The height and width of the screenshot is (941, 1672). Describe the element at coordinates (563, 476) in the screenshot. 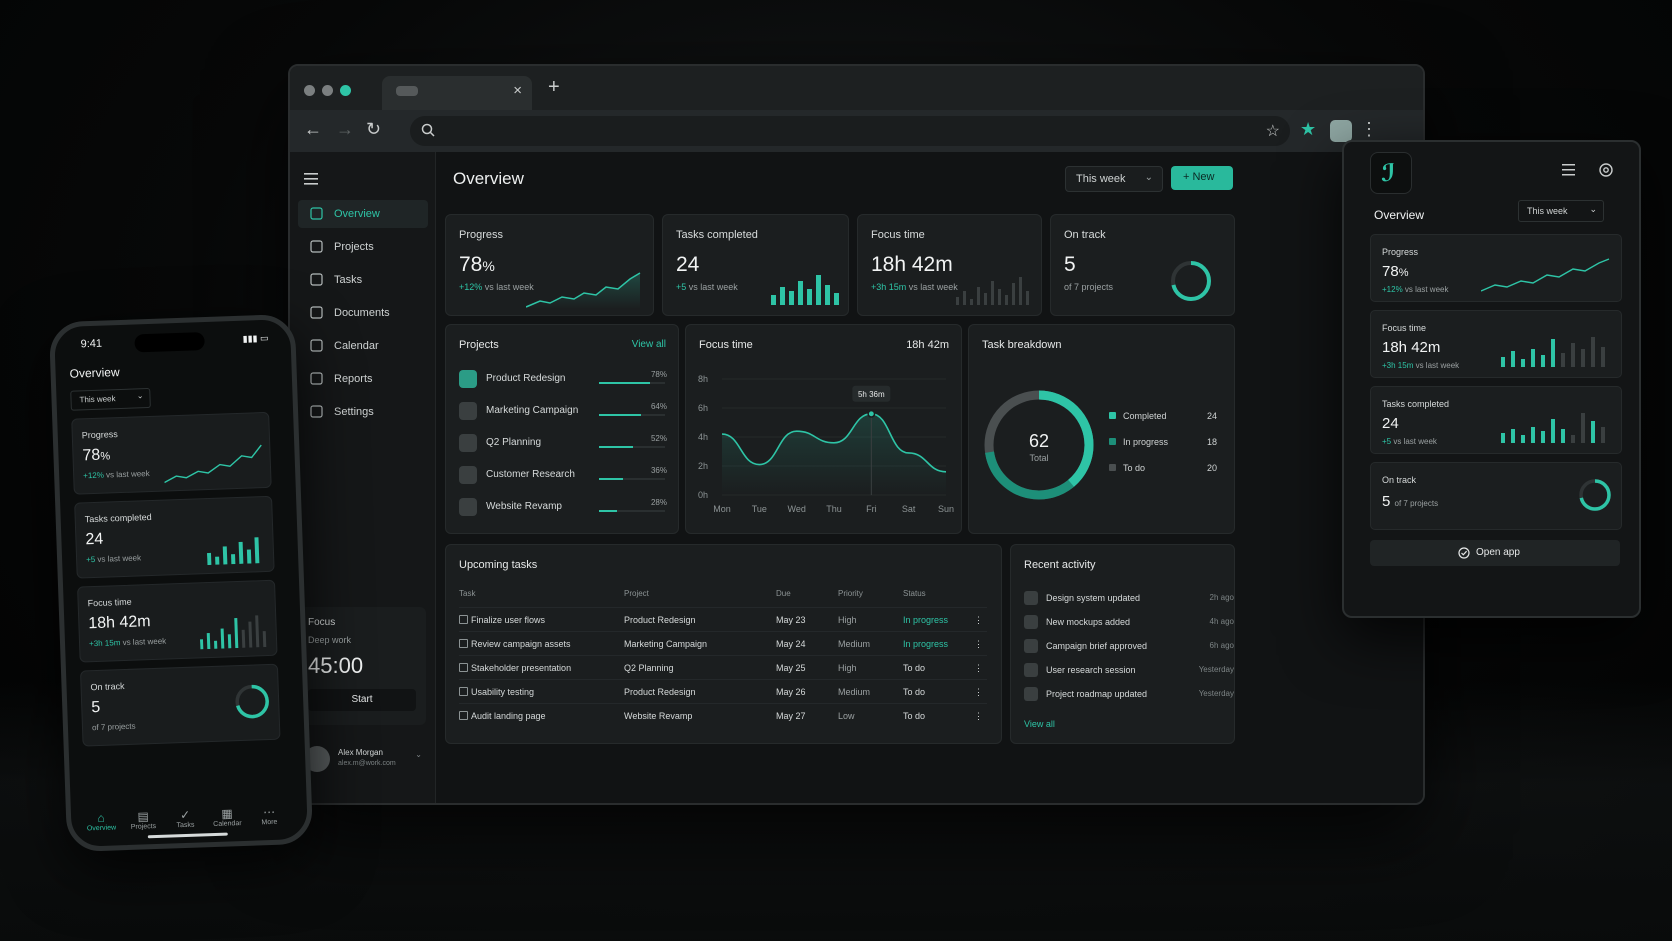

I see `project-row: Customer Research 36%` at that location.